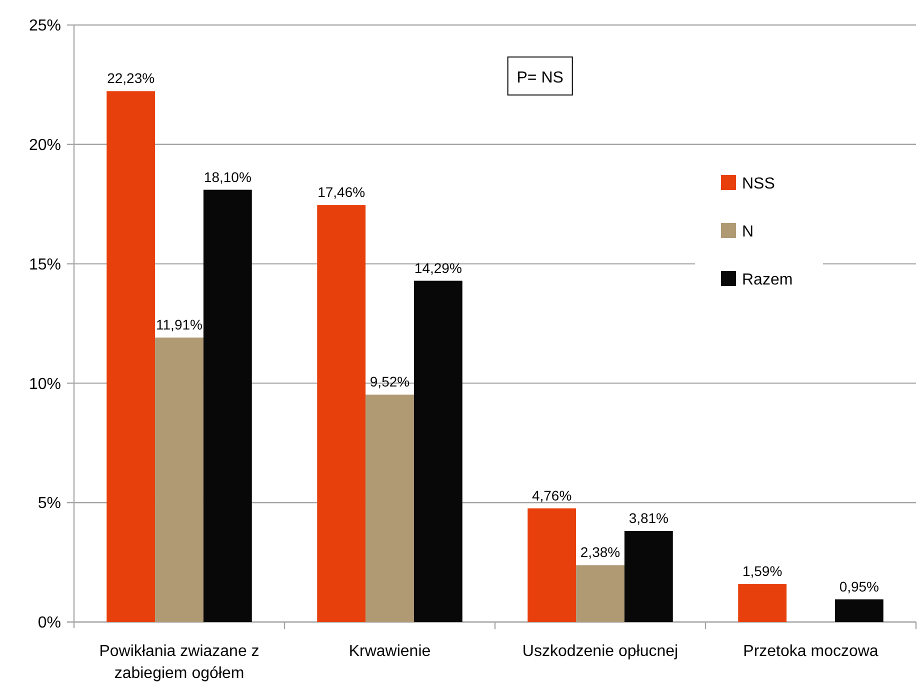 This screenshot has height=700, width=921. I want to click on x-tick-label: Powikłania zwiazane z zabiegiem ogółem, so click(179, 662).